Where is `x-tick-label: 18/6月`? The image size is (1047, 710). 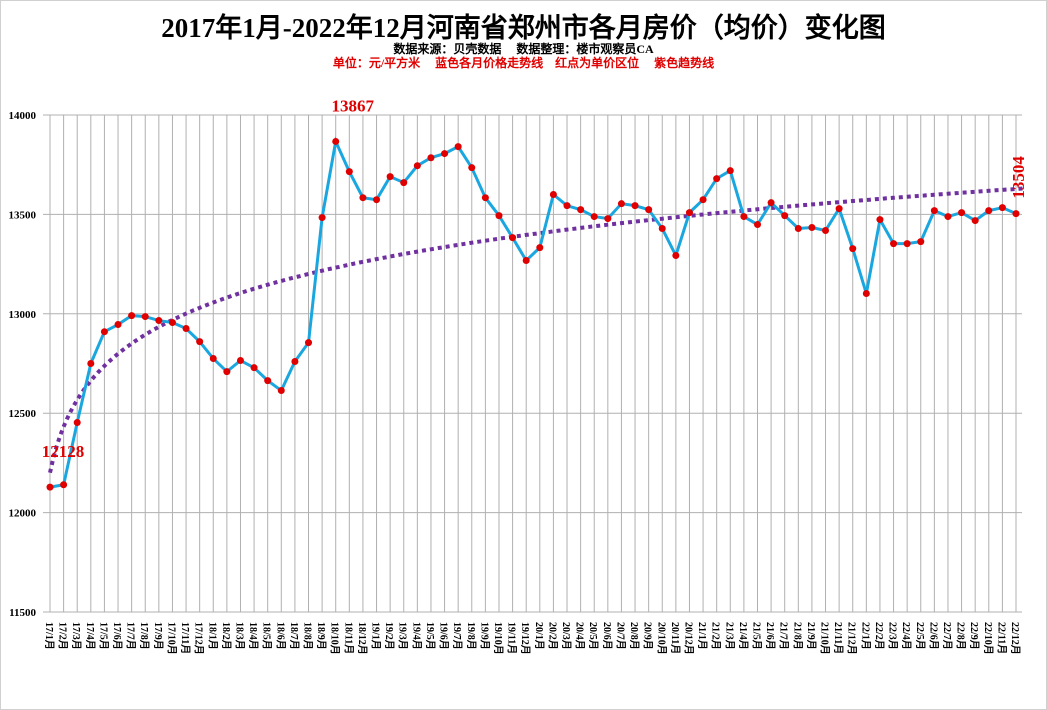 x-tick-label: 18/6月 is located at coordinates (280, 636).